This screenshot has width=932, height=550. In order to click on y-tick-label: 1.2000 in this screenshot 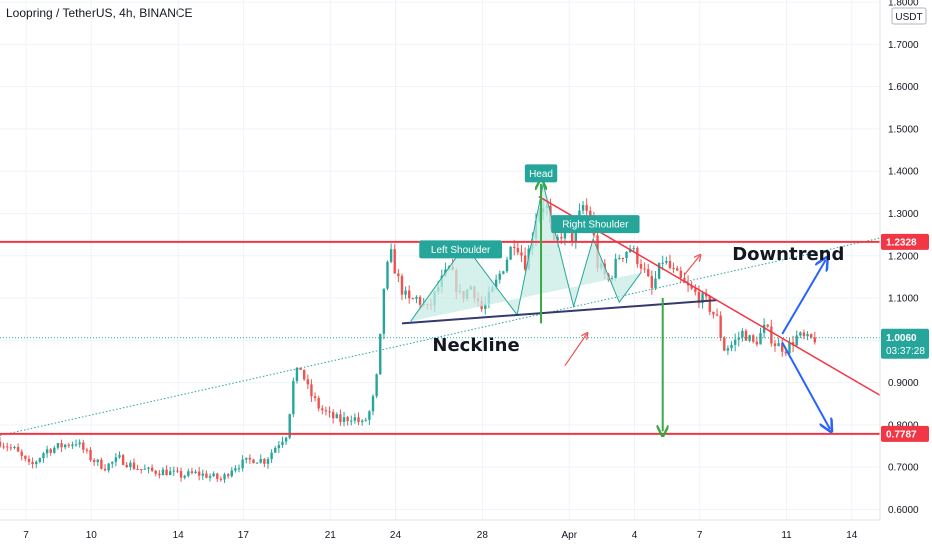, I will do `click(903, 256)`.